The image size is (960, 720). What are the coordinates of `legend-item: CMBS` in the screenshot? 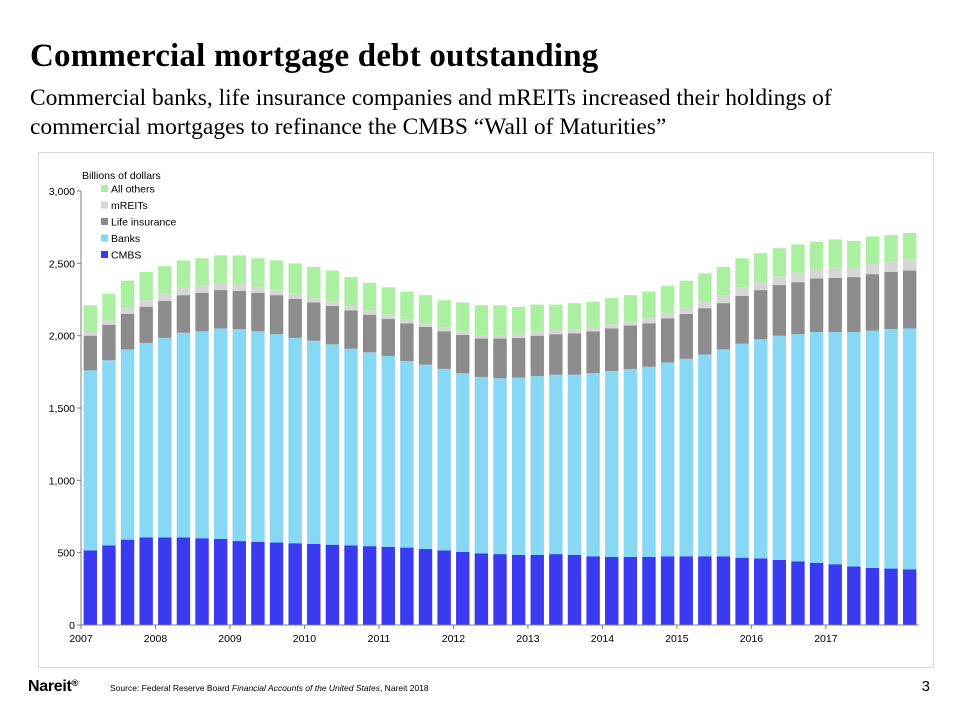 It's located at (121, 256).